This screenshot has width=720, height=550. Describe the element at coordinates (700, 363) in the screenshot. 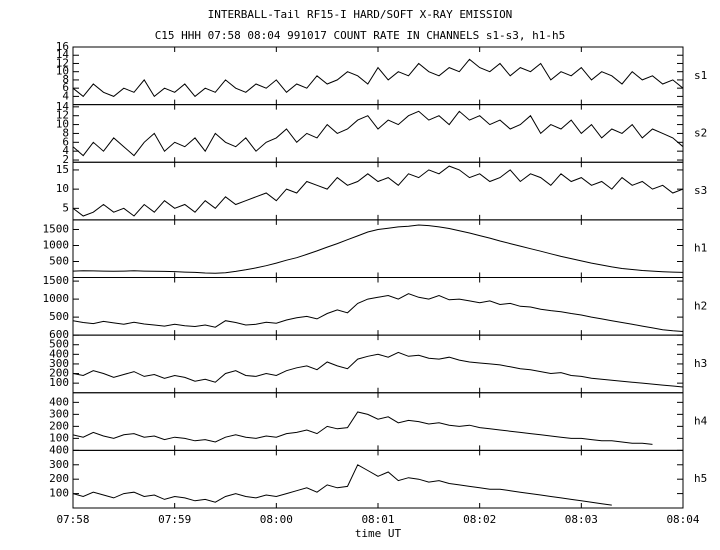

I see `panel-label: h3` at that location.